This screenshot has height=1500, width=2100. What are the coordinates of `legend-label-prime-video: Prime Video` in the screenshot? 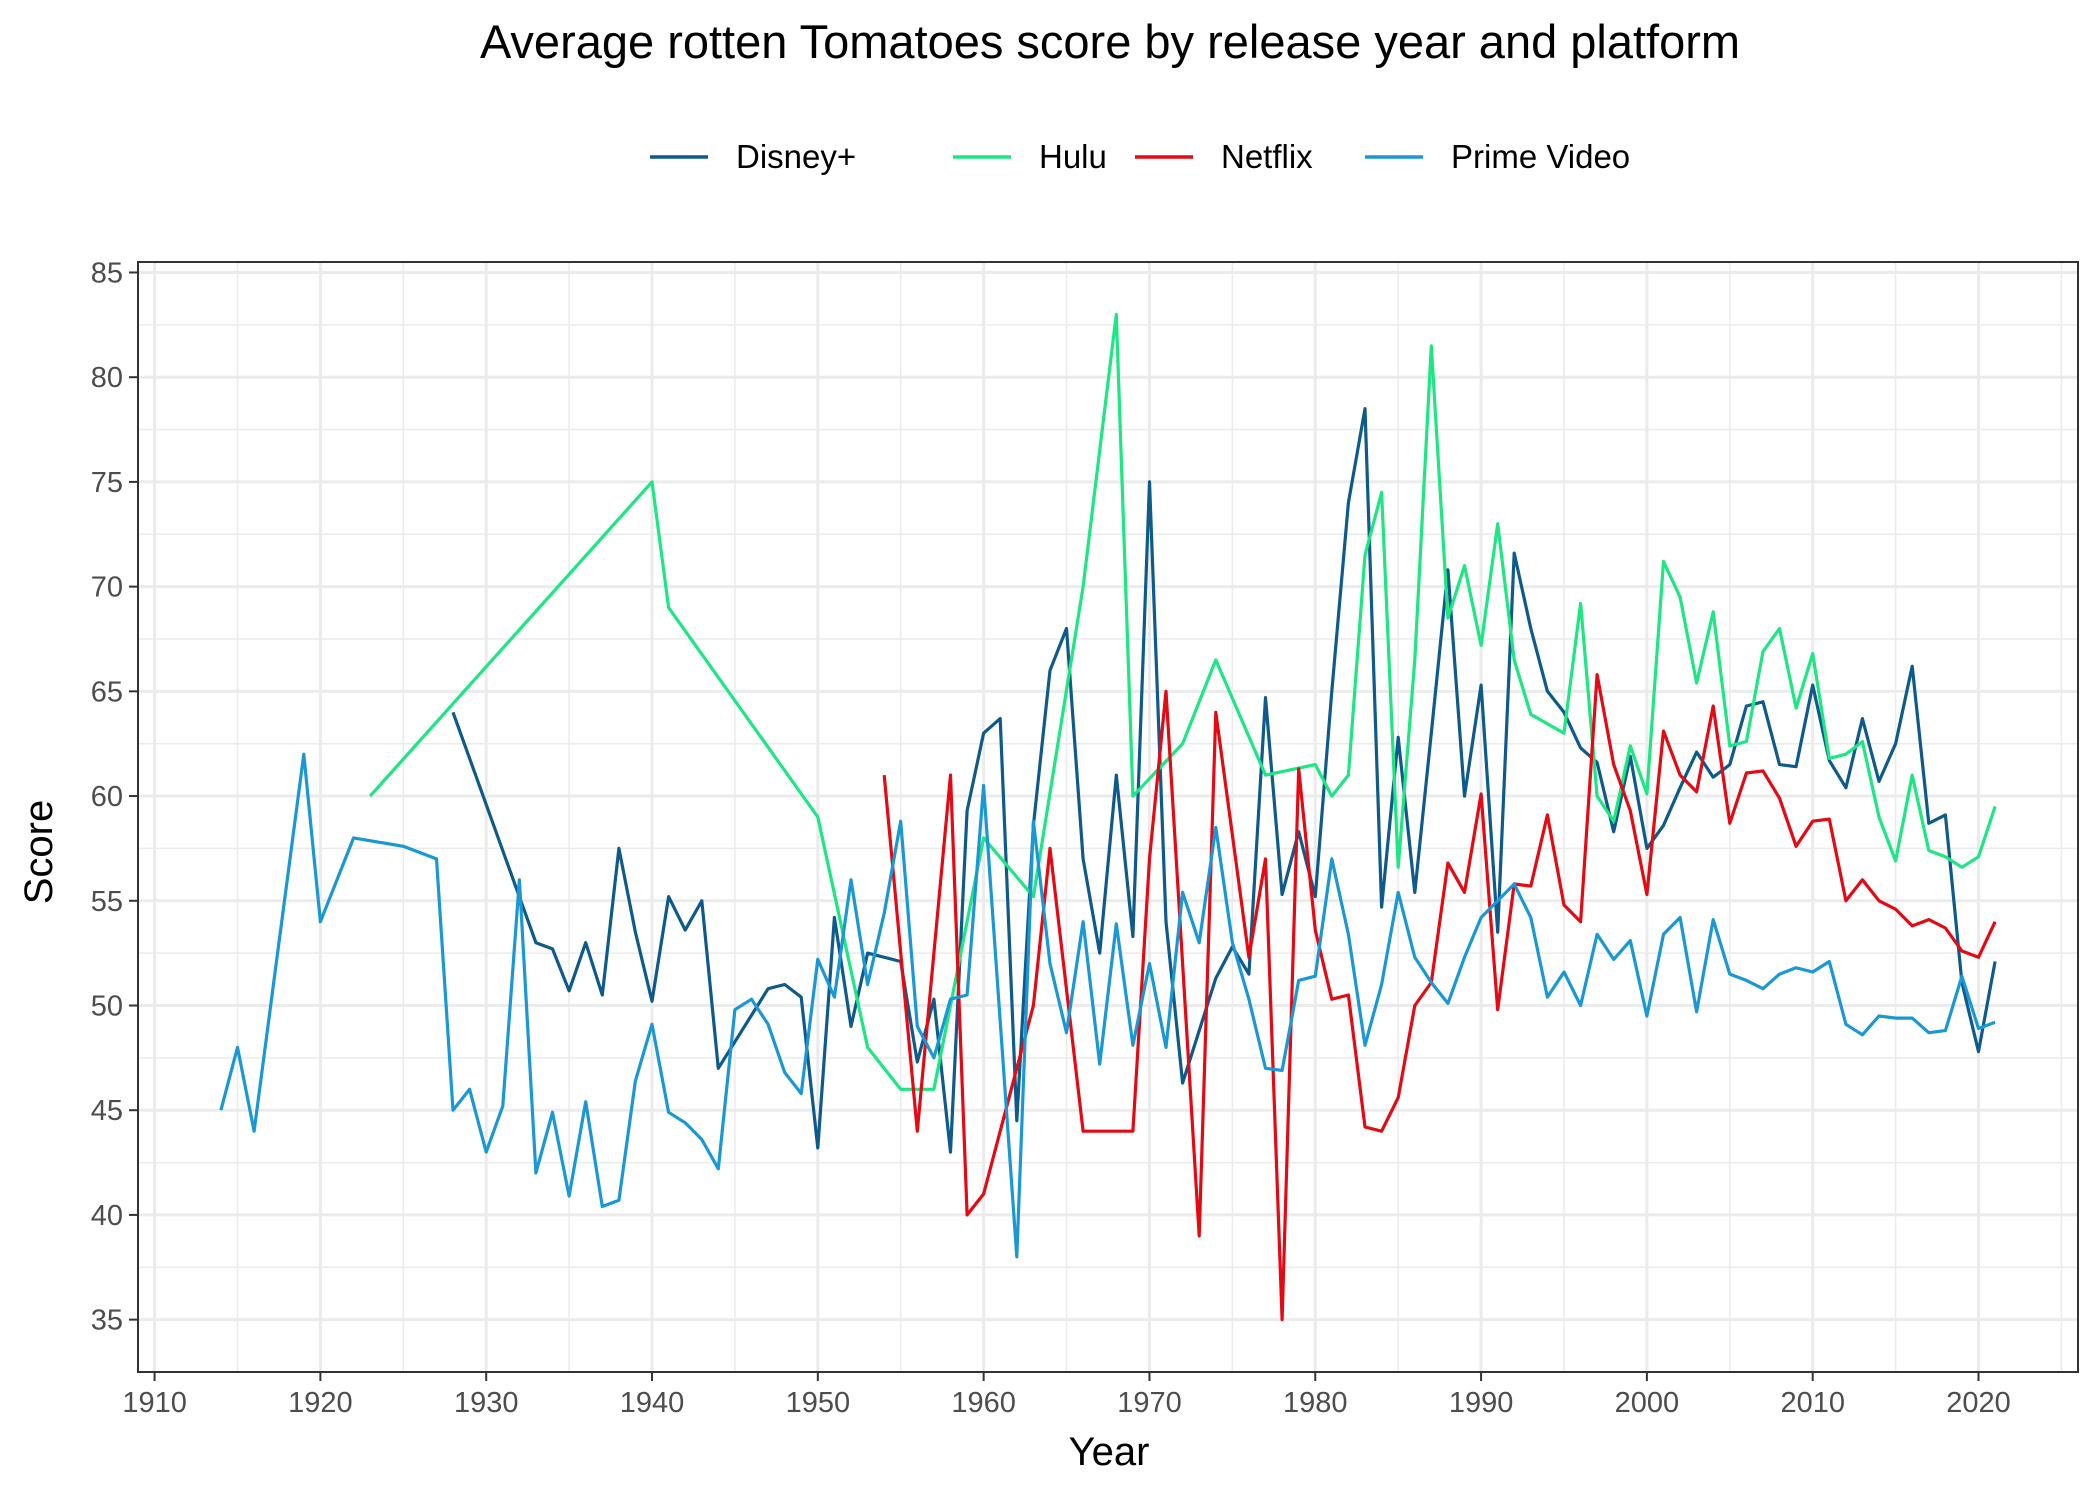 It's located at (1540, 156).